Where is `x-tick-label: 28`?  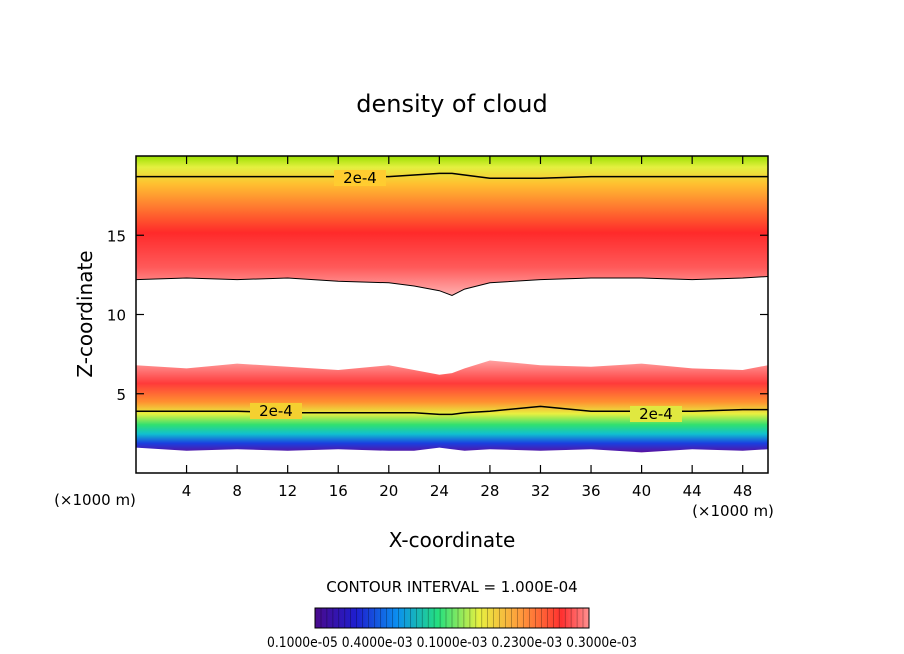
x-tick-label: 28 is located at coordinates (489, 491).